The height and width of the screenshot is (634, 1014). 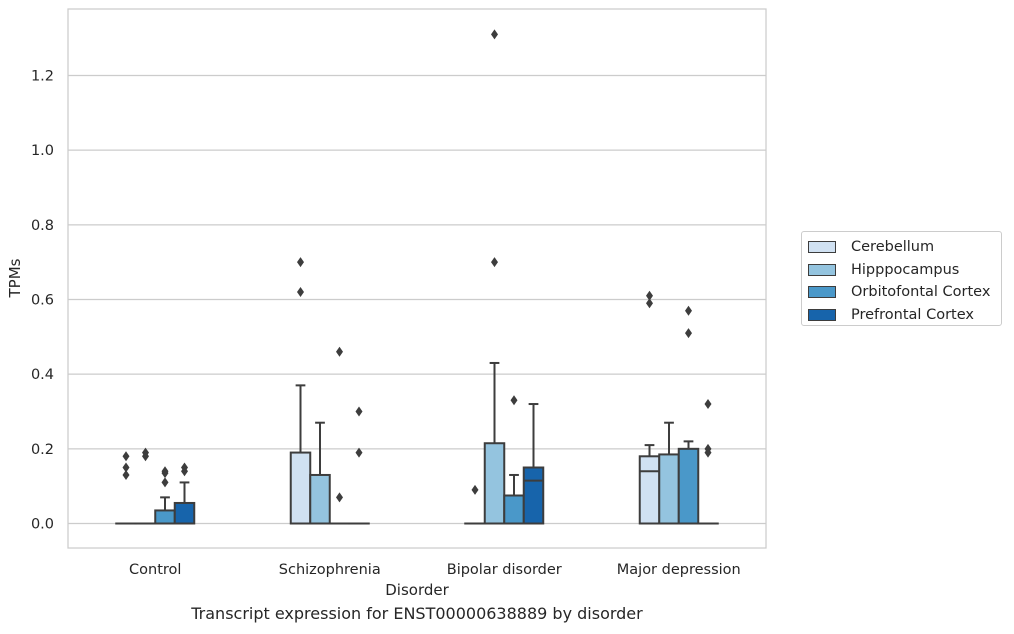 I want to click on legend-item: Cerebellum, so click(x=904, y=247).